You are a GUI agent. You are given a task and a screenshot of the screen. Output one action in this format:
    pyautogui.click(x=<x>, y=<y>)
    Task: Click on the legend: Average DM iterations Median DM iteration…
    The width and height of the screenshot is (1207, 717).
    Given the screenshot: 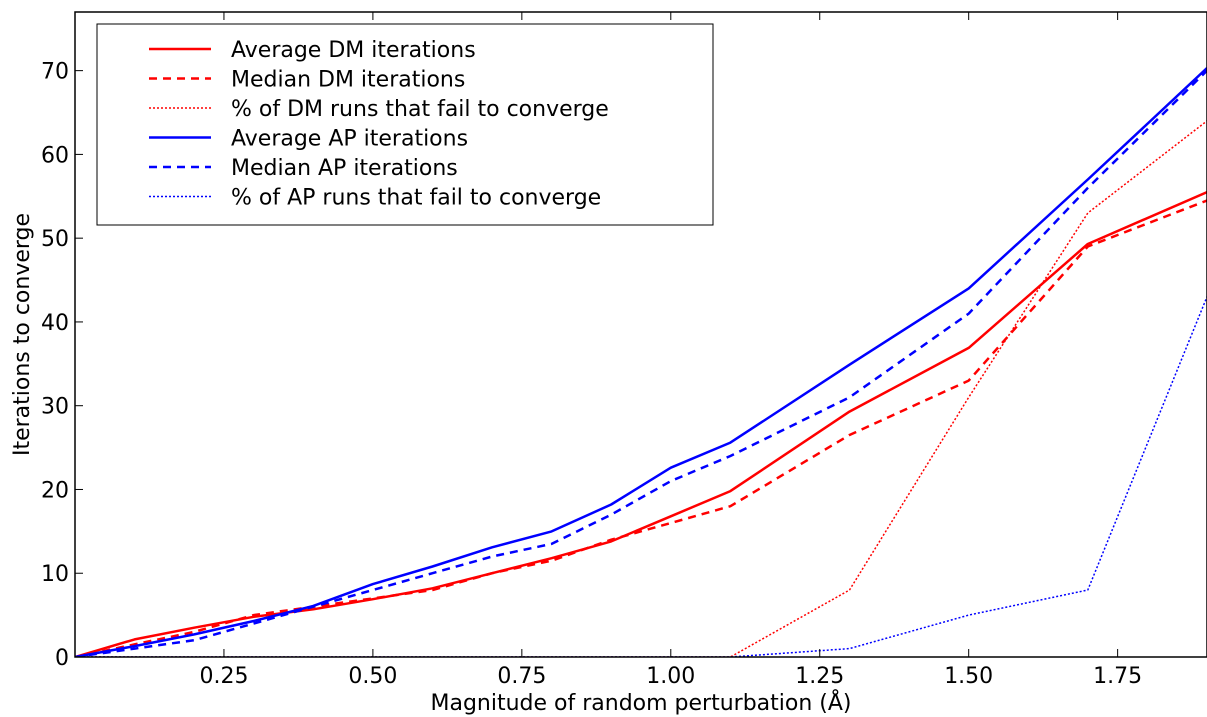 What is the action you would take?
    pyautogui.click(x=405, y=124)
    